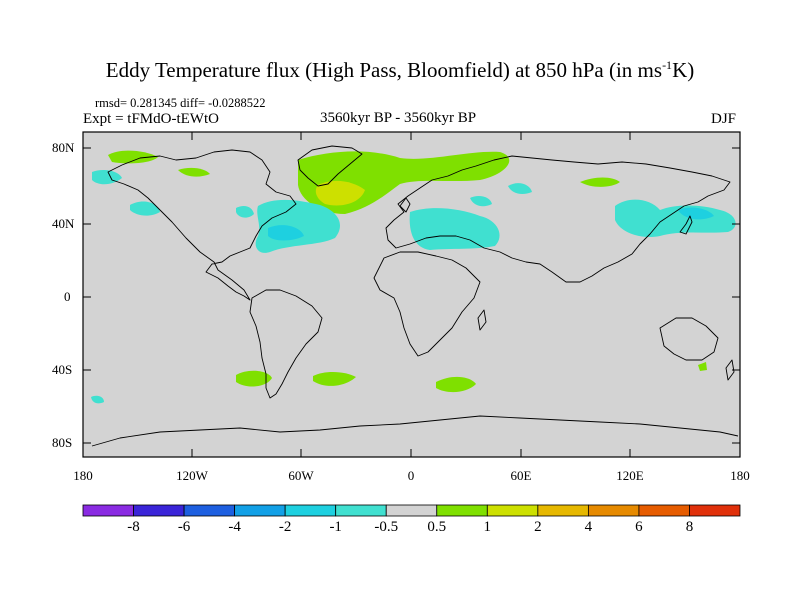  Describe the element at coordinates (62, 369) in the screenshot. I see `lat-label-40s: 40S` at that location.